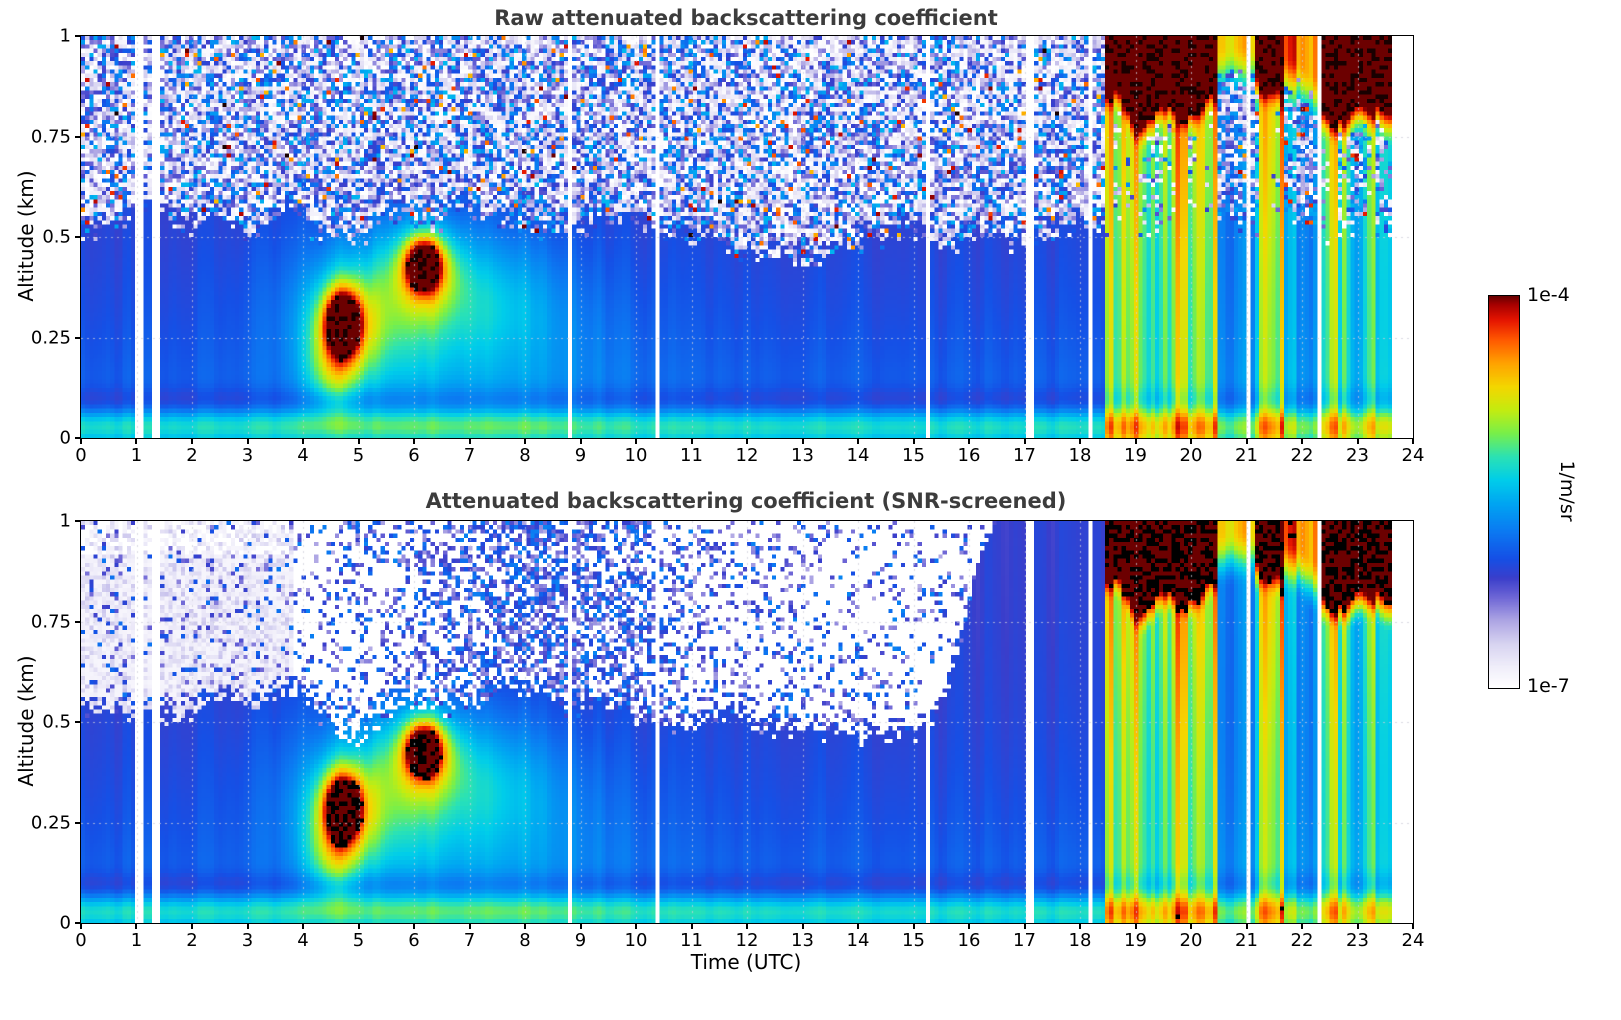  Describe the element at coordinates (913, 940) in the screenshot. I see `x-tick-label: 15` at that location.